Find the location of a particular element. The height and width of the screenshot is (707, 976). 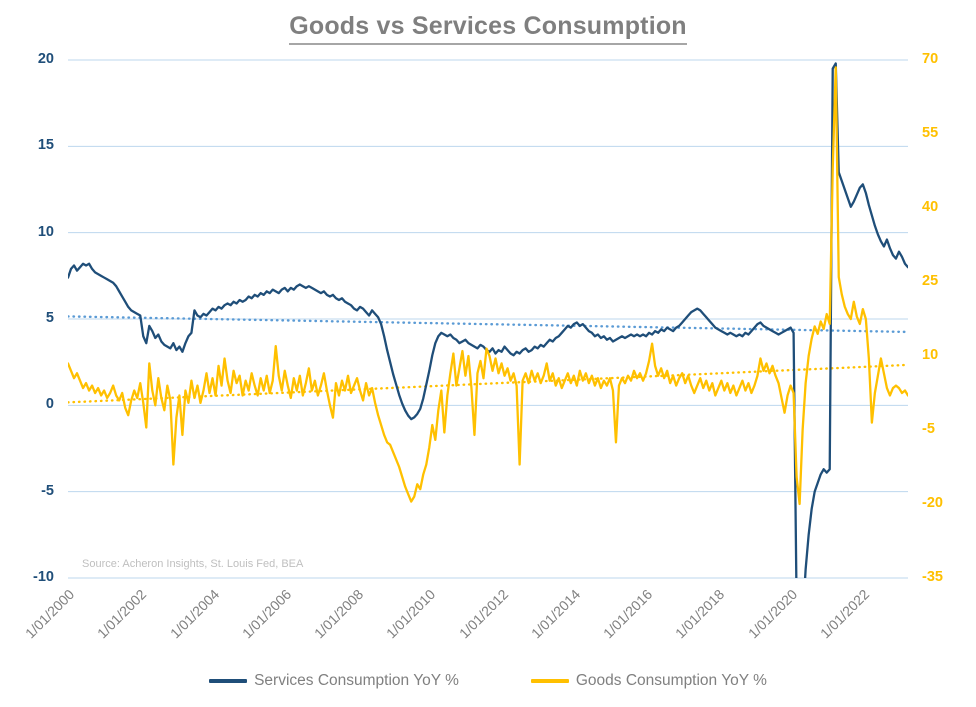

left-axis-tick-0: 0 is located at coordinates (49, 404).